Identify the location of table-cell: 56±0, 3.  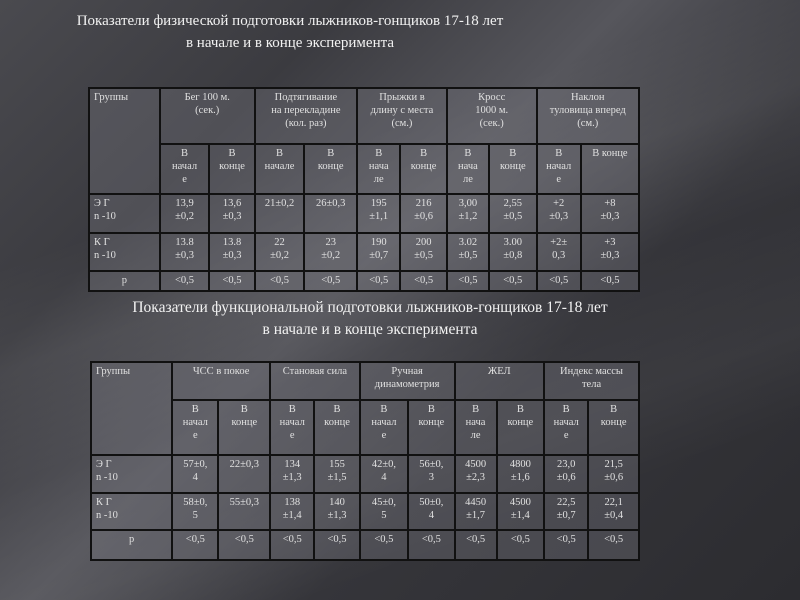
(431, 474).